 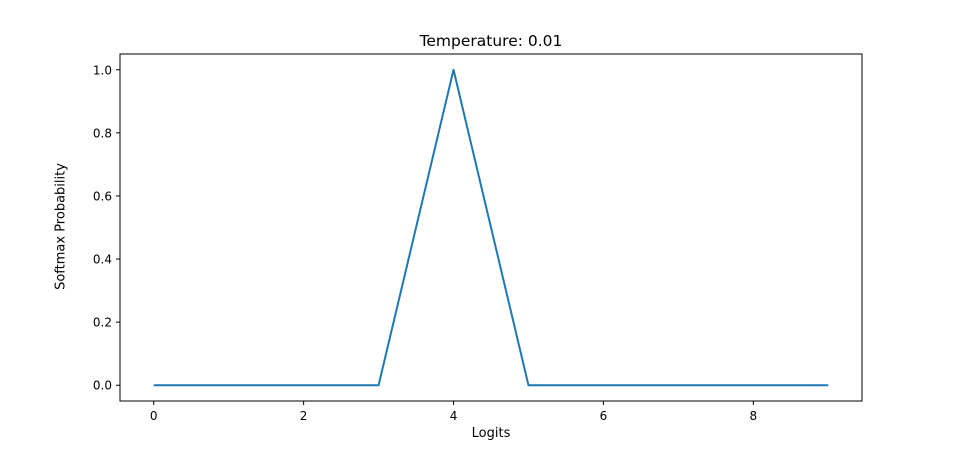 What do you see at coordinates (754, 416) in the screenshot?
I see `x-tick-label: 8` at bounding box center [754, 416].